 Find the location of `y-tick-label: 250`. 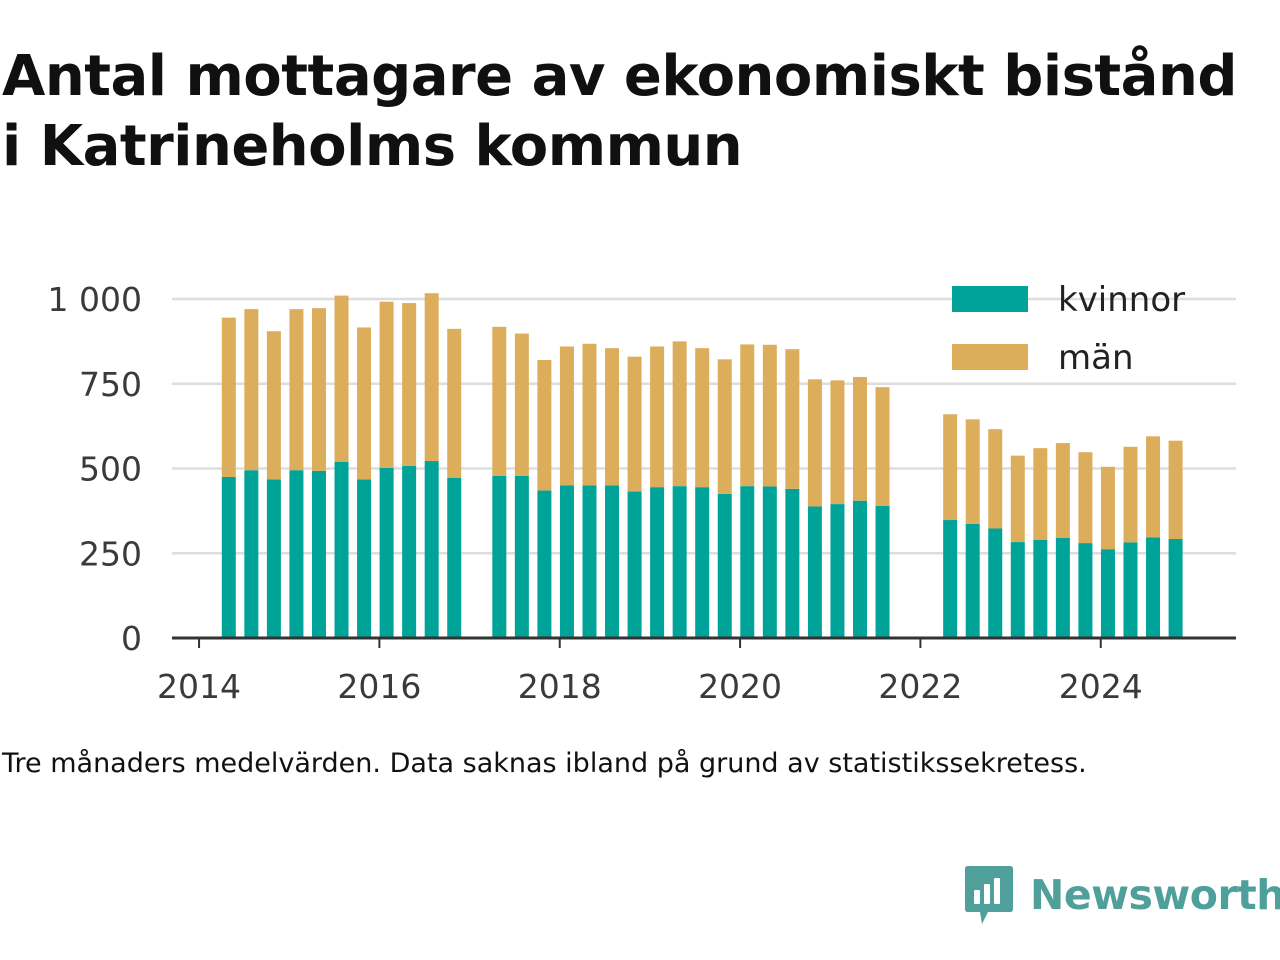

y-tick-label: 250 is located at coordinates (110, 553).